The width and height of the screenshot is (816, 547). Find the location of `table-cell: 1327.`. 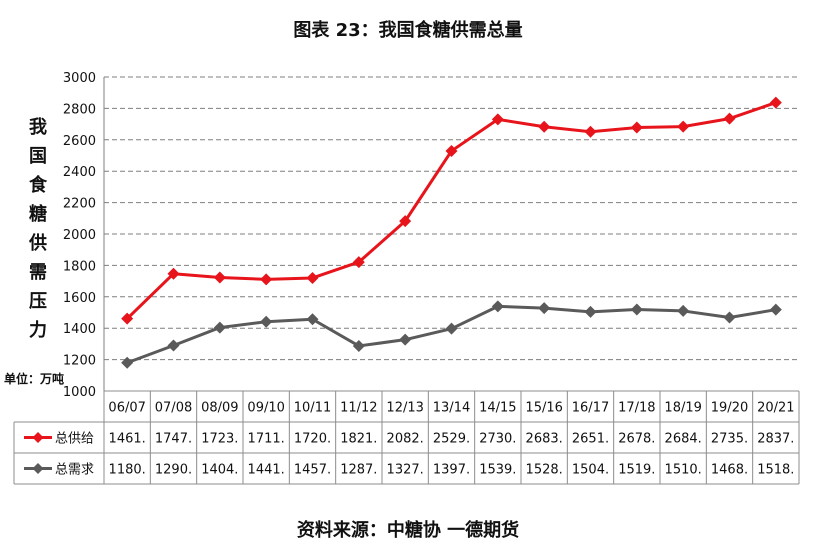

table-cell: 1327. is located at coordinates (405, 470).